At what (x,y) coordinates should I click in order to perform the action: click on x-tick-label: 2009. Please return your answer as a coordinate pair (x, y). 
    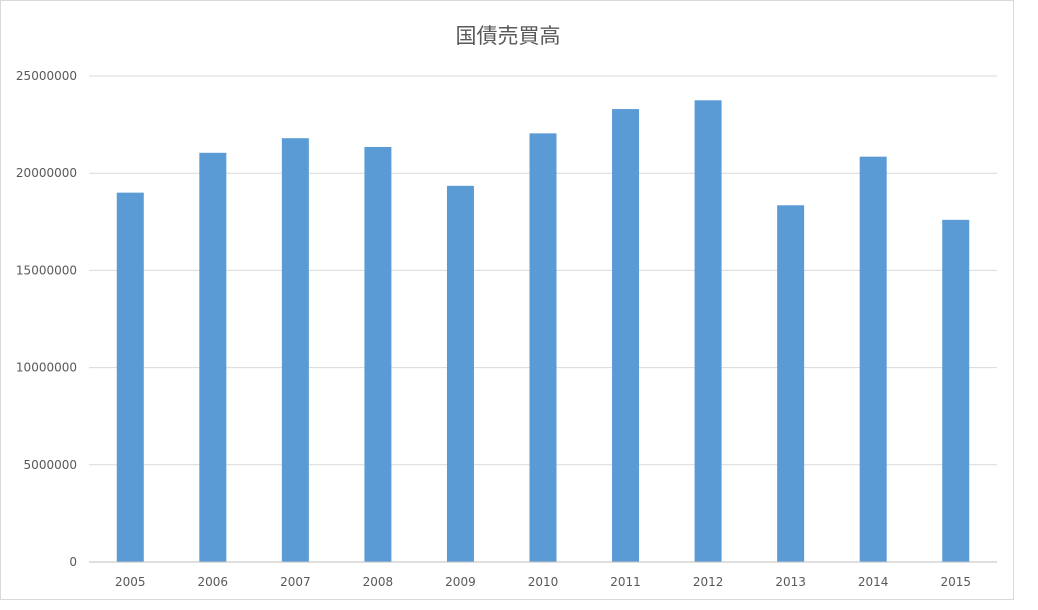
    Looking at the image, I should click on (460, 582).